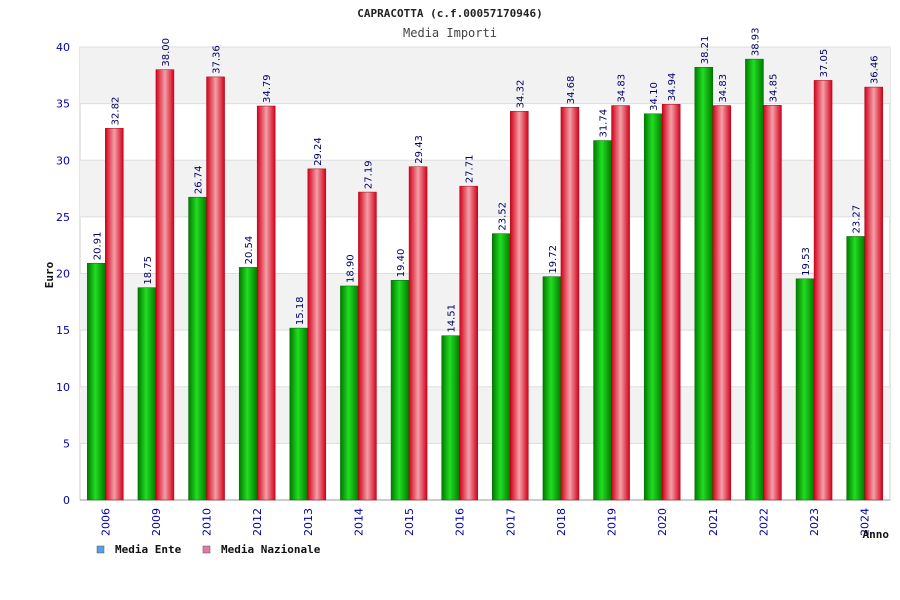 Image resolution: width=900 pixels, height=600 pixels. I want to click on x-tick-label-2021: 2021, so click(713, 522).